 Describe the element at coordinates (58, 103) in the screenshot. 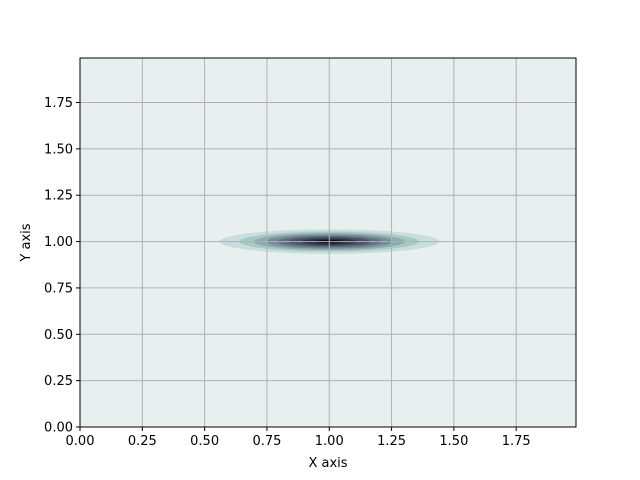

I see `y-tick-label: 1.75` at that location.